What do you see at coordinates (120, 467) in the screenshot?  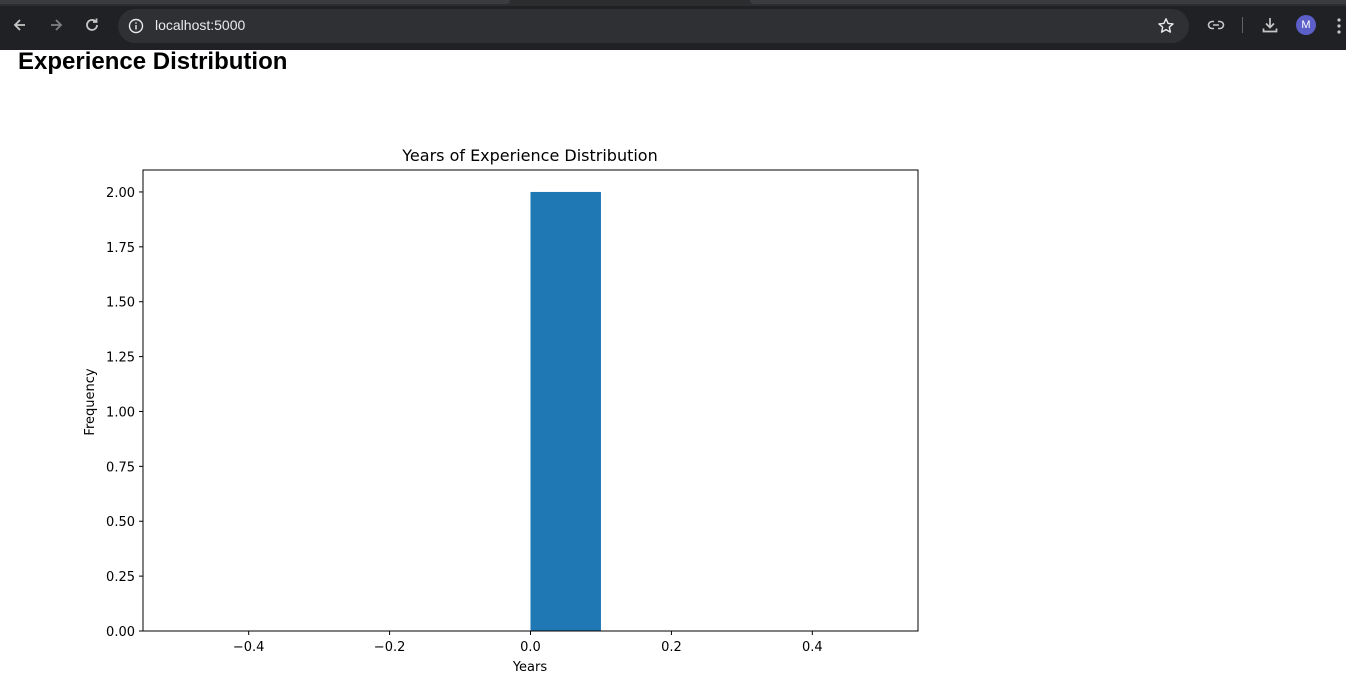 I see `y-tick-label: 0.75` at bounding box center [120, 467].